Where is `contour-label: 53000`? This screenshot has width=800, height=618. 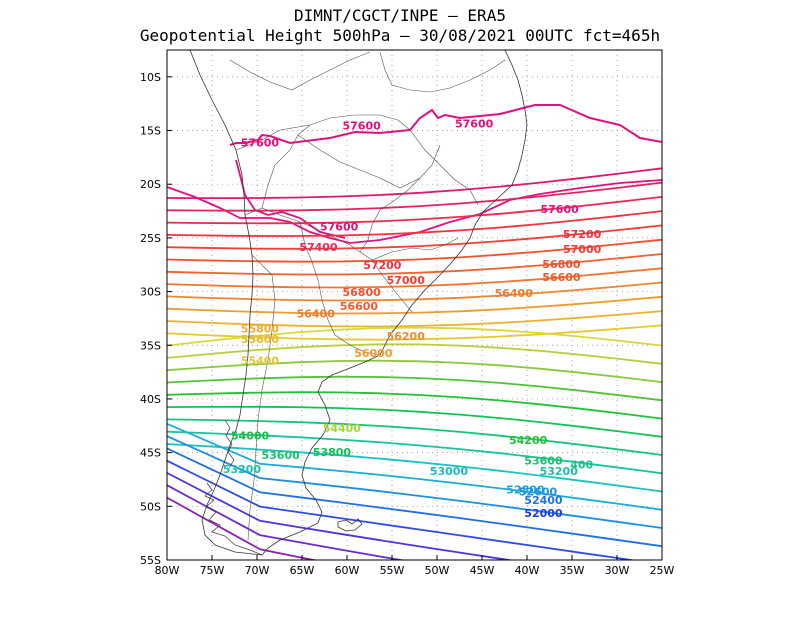
contour-label: 53000 is located at coordinates (449, 471).